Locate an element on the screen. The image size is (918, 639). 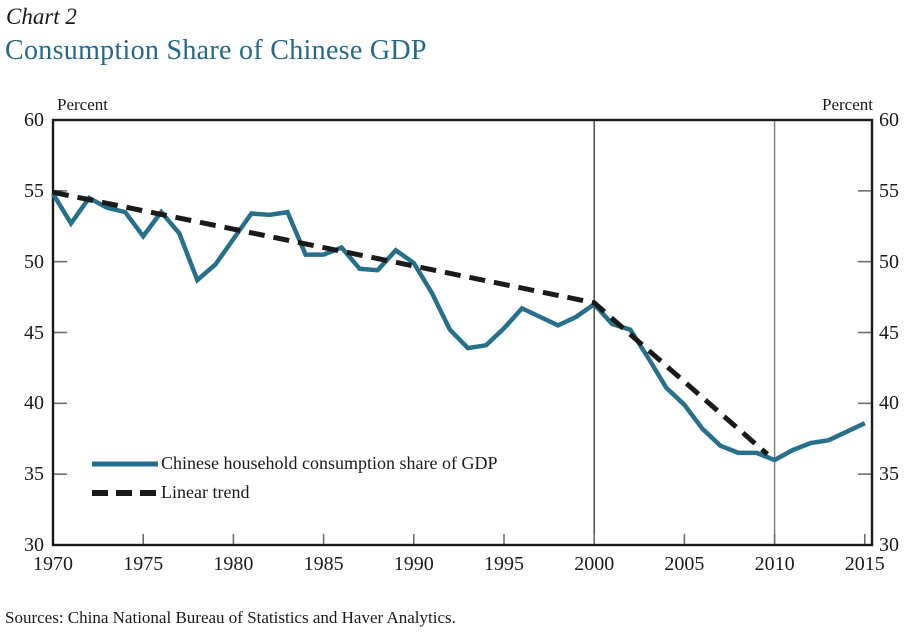
x-axis-label-2000: 2000 is located at coordinates (594, 564).